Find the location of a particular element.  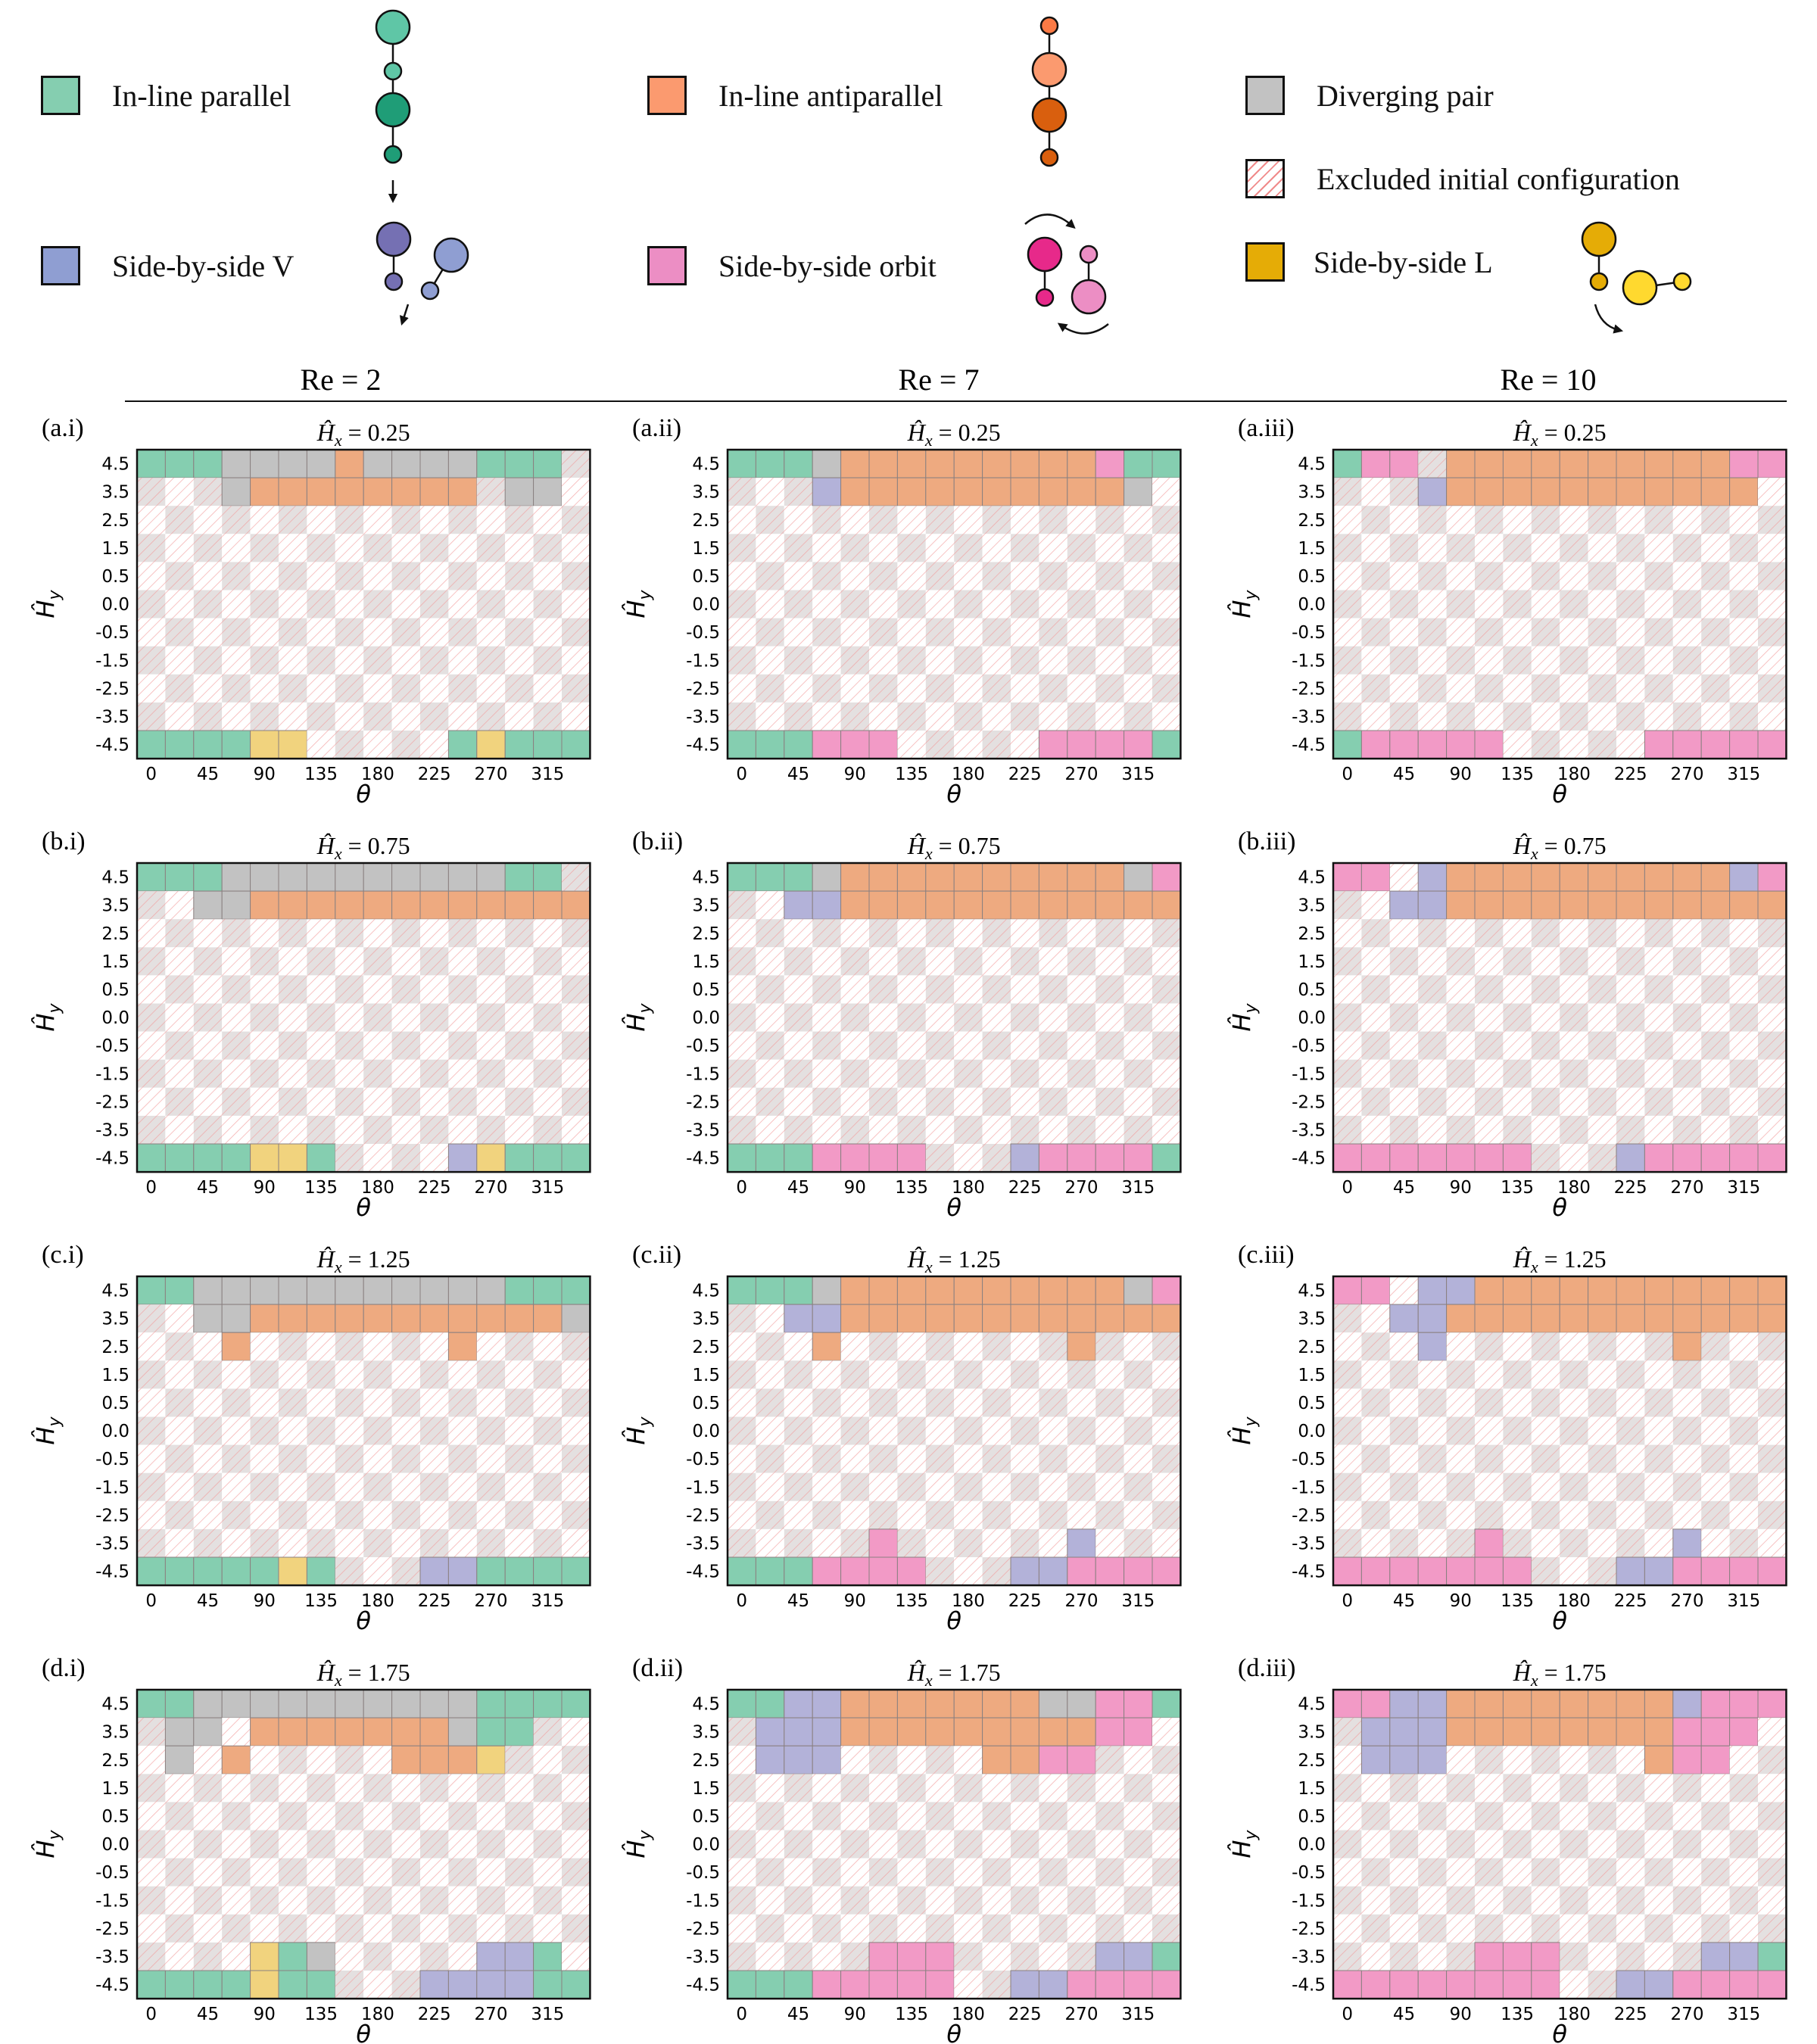

x-tick-label: 180 is located at coordinates (377, 1188).